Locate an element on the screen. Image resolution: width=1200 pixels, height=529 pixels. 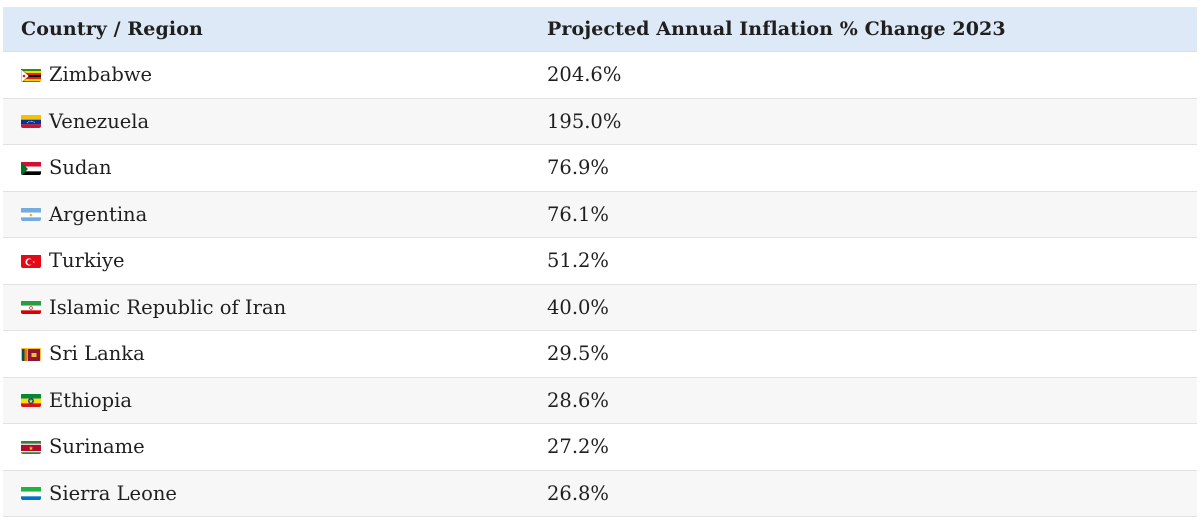
country-name: Zimbabwe is located at coordinates (101, 75).